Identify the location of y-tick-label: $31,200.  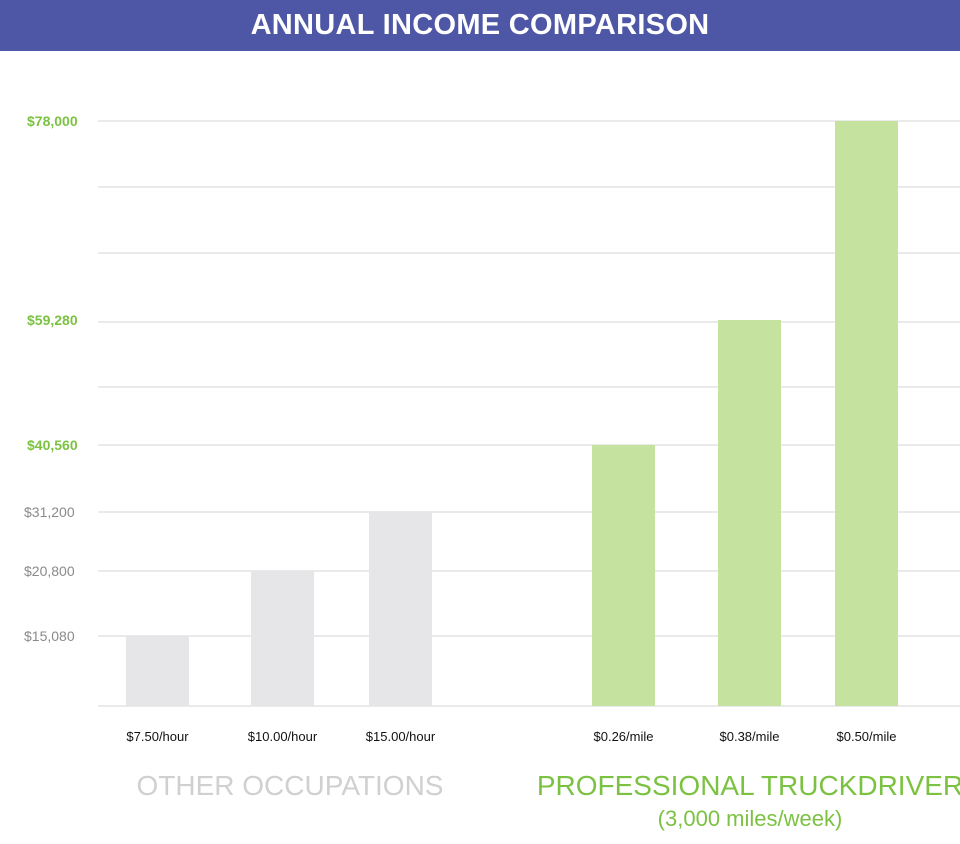
(49, 512).